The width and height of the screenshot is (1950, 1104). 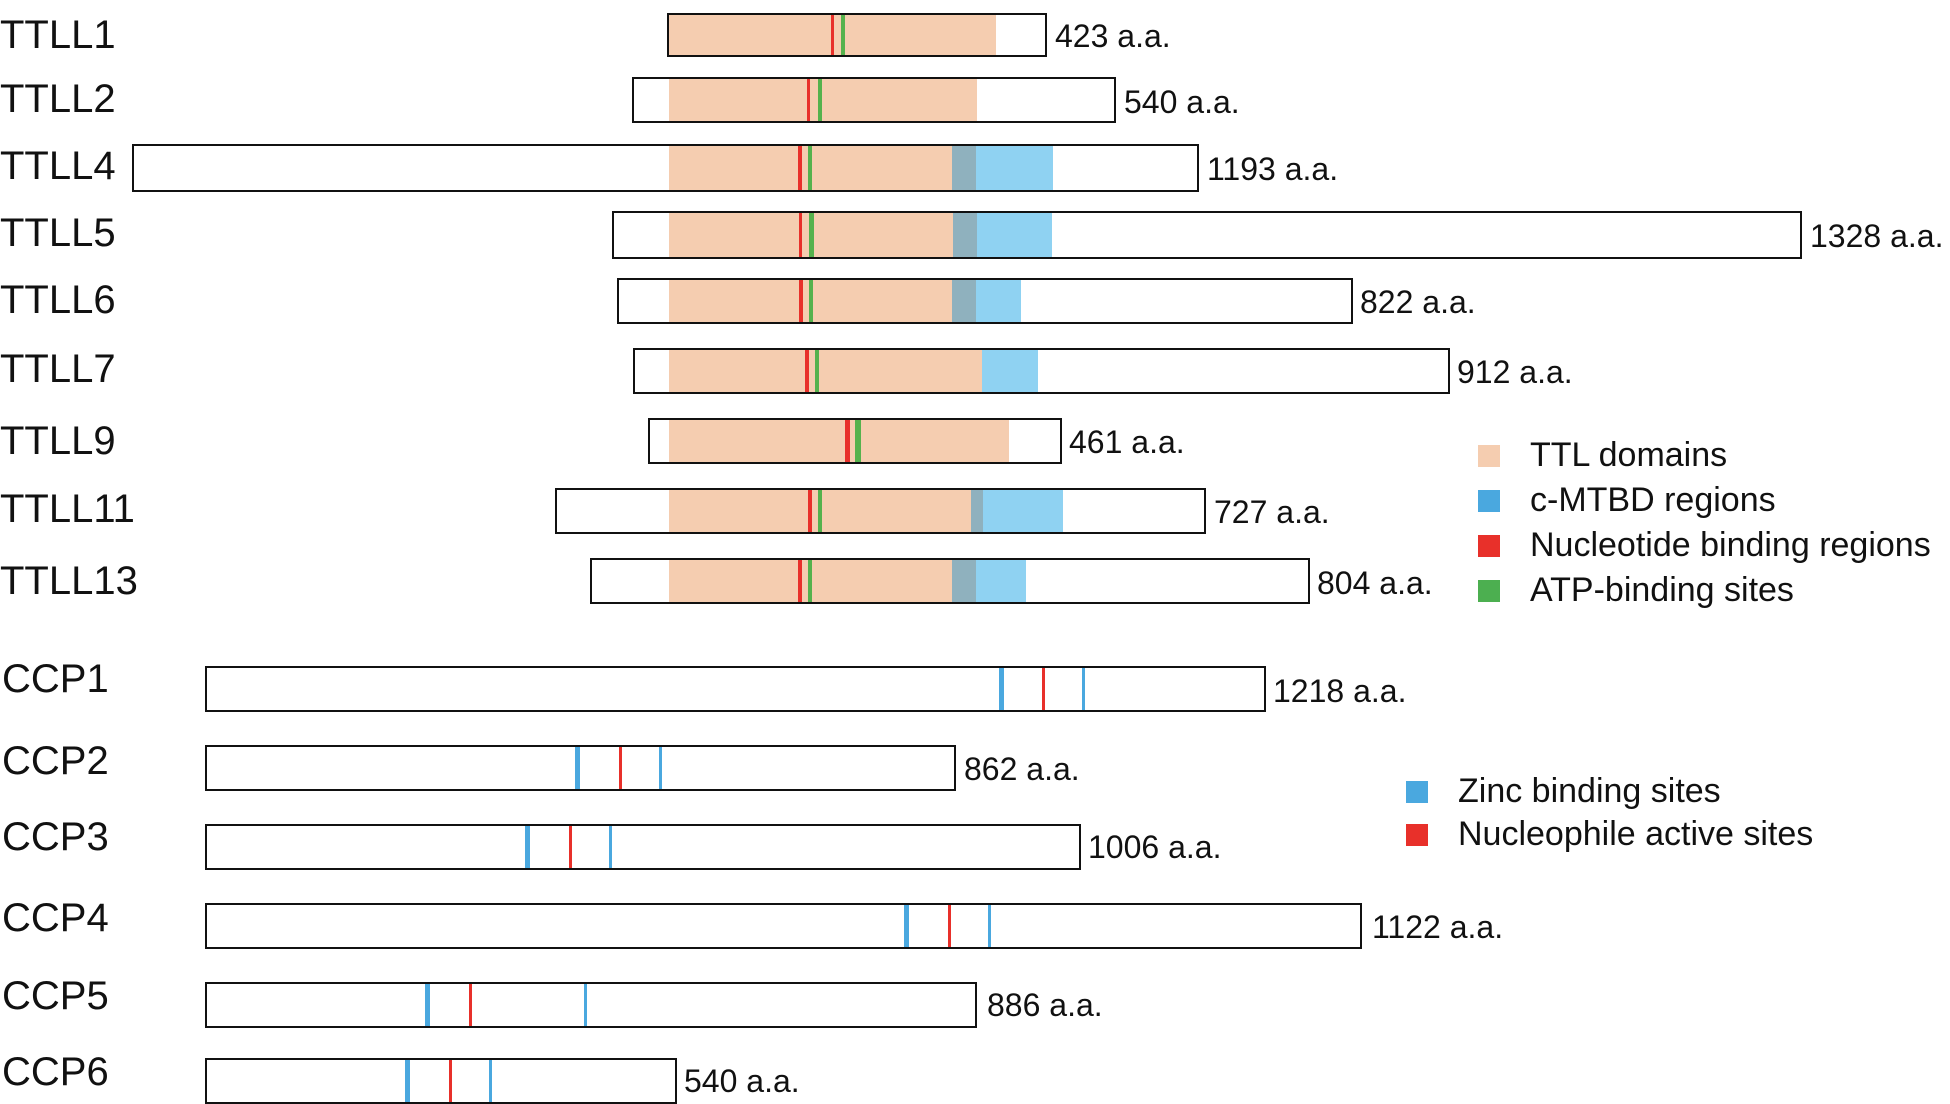 What do you see at coordinates (1636, 834) in the screenshot?
I see `legend-label: Nucleophile active sites` at bounding box center [1636, 834].